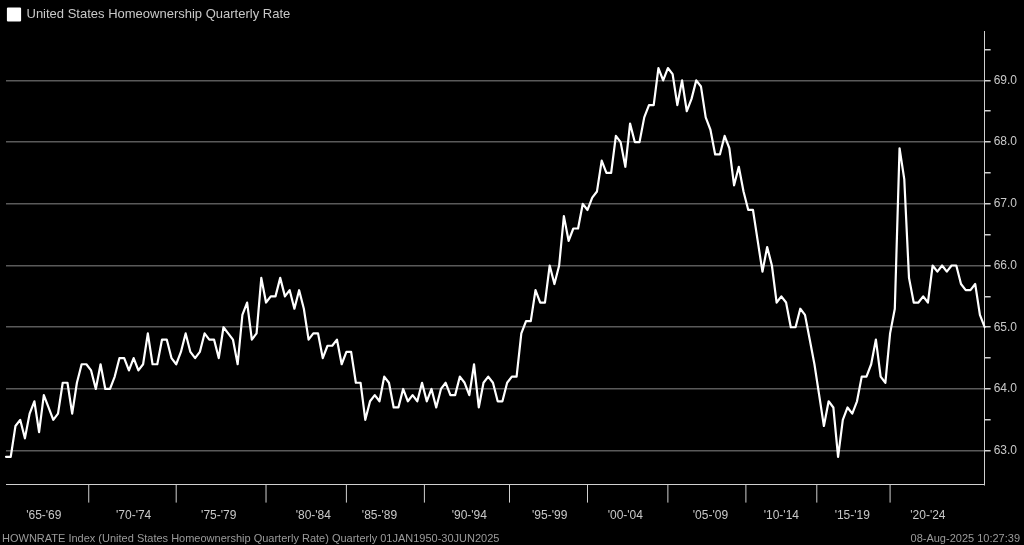 The image size is (1024, 545). Describe the element at coordinates (1005, 203) in the screenshot. I see `y-tick-label: 67.0` at that location.